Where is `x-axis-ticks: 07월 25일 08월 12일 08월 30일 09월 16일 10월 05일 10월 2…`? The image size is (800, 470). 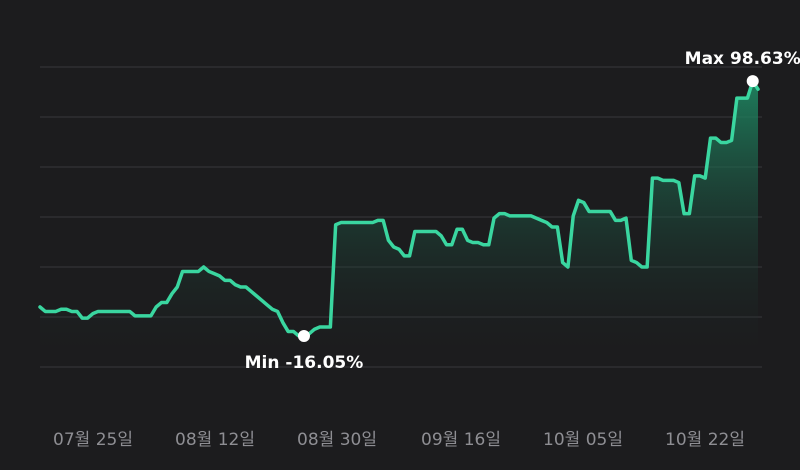 x-axis-ticks: 07월 25일 08월 12일 08월 30일 09월 16일 10월 05일 10월 2… is located at coordinates (399, 440).